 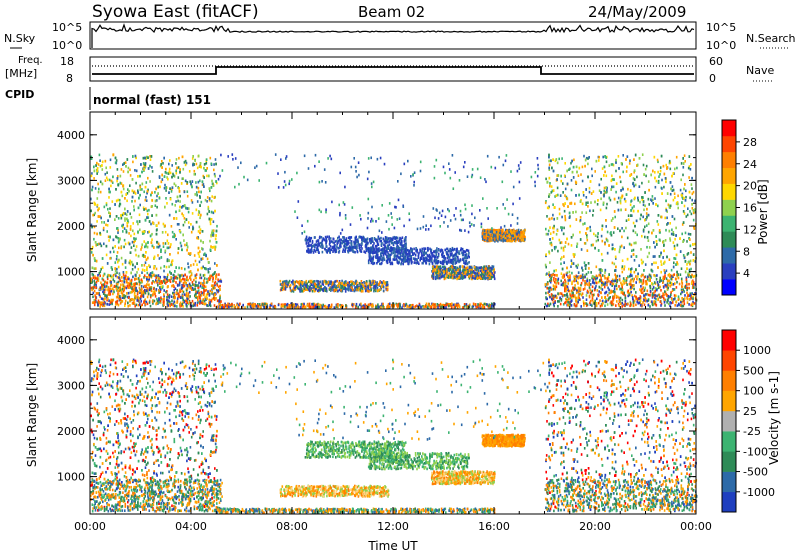 What do you see at coordinates (20, 38) in the screenshot?
I see `nsky-label: N.Sky` at bounding box center [20, 38].